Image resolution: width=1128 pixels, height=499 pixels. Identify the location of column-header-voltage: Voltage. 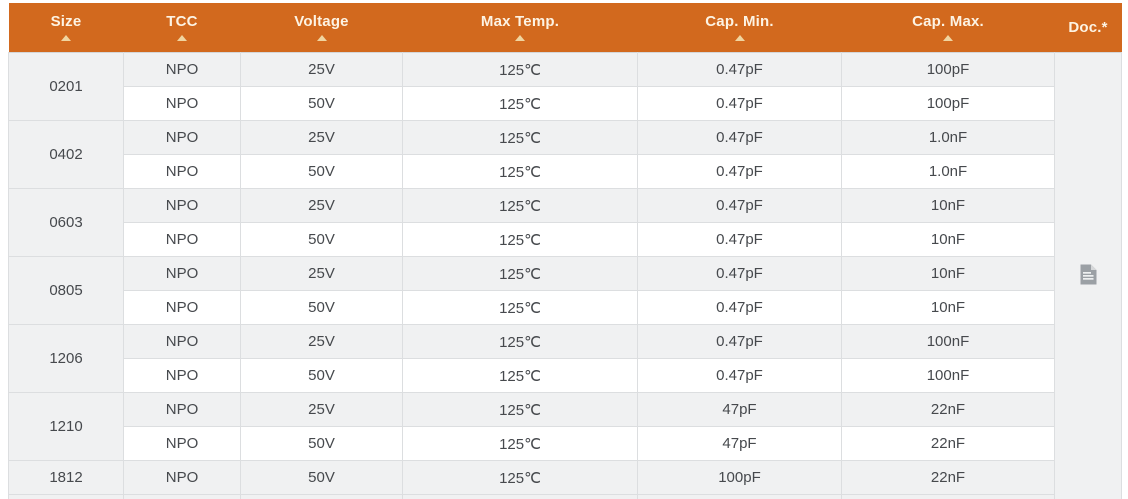
(321, 28).